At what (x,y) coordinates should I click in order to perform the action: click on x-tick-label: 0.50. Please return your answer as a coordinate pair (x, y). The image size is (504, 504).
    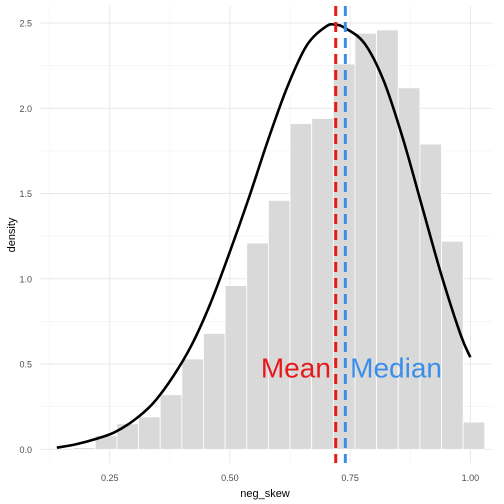
    Looking at the image, I should click on (230, 478).